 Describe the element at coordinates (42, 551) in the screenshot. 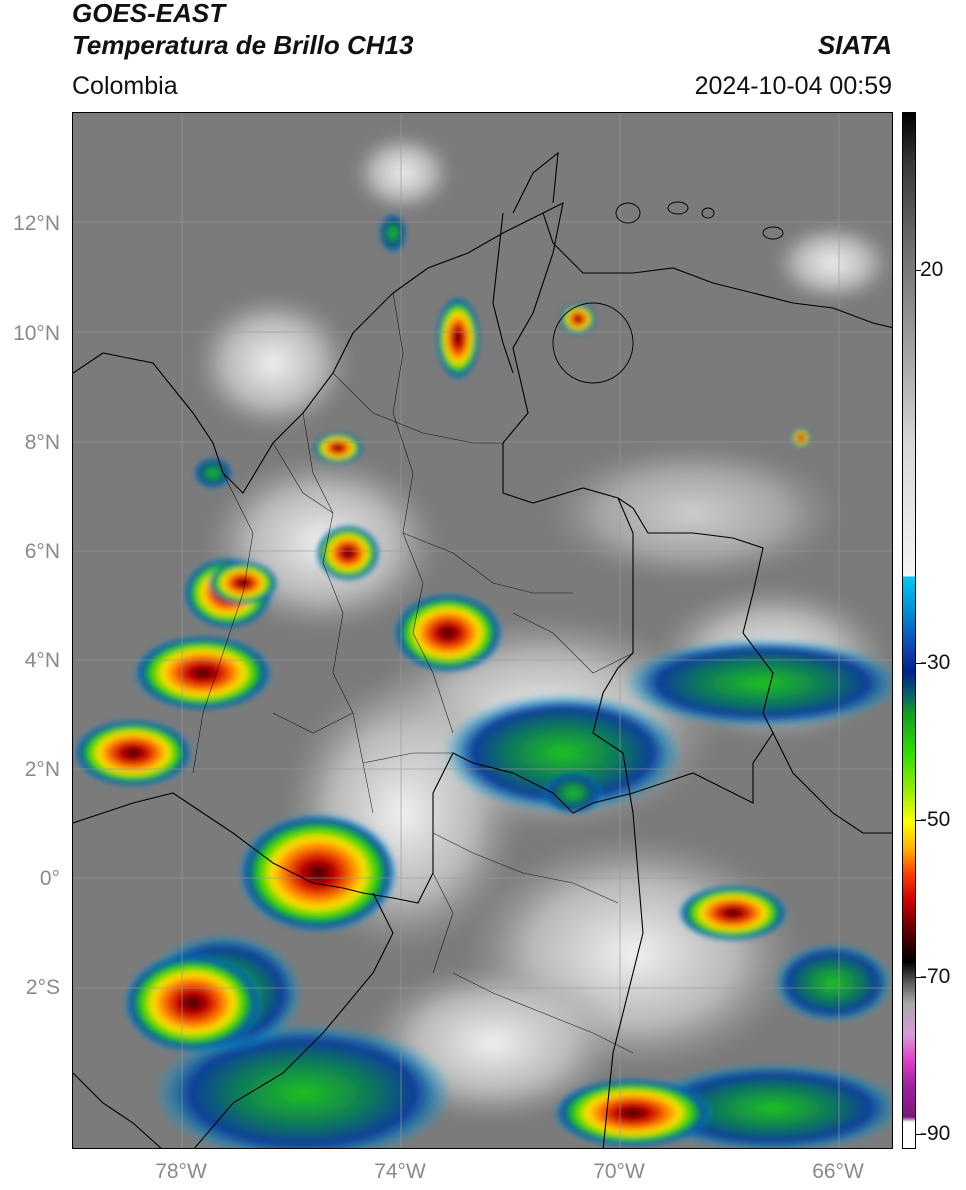

I see `lat-label-6N: 6°N` at that location.